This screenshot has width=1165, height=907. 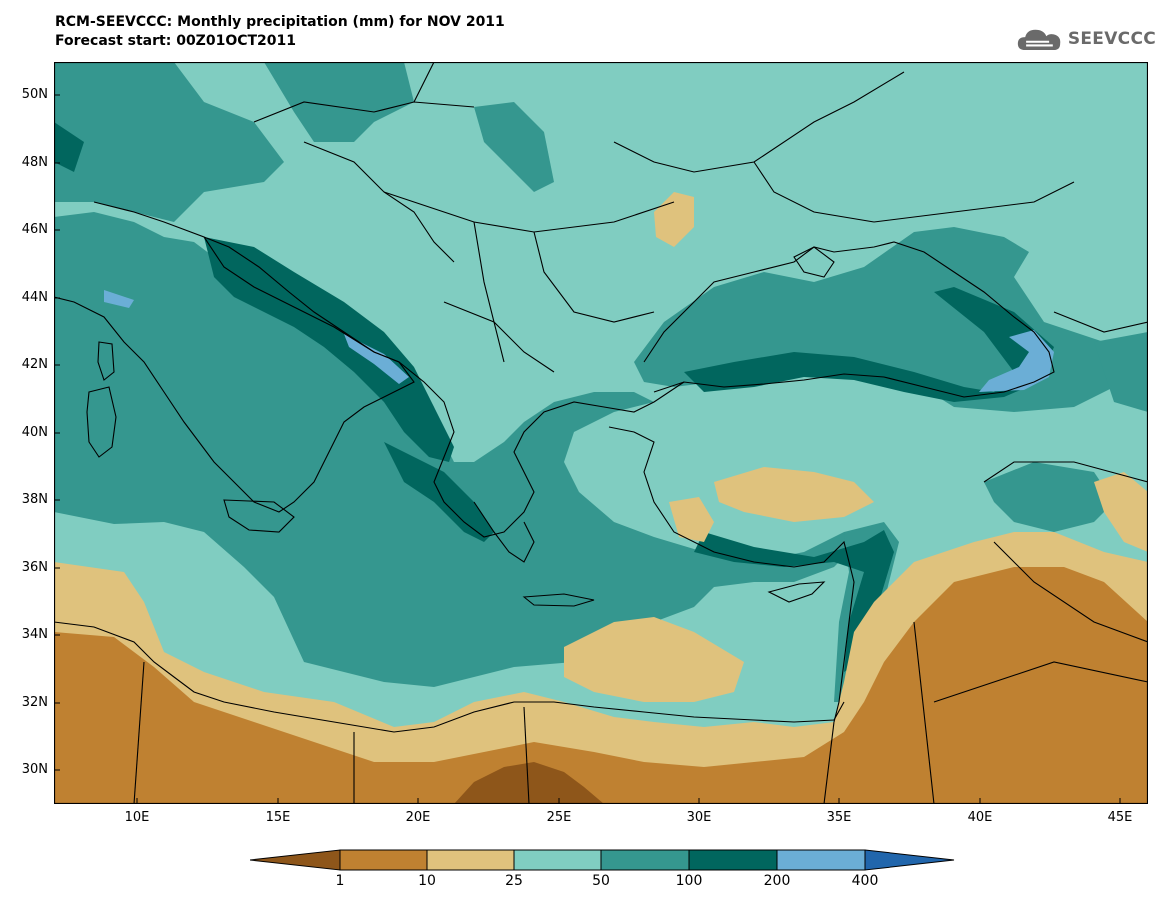 I want to click on zone-10-25-anatolia-central, so click(x=794, y=494).